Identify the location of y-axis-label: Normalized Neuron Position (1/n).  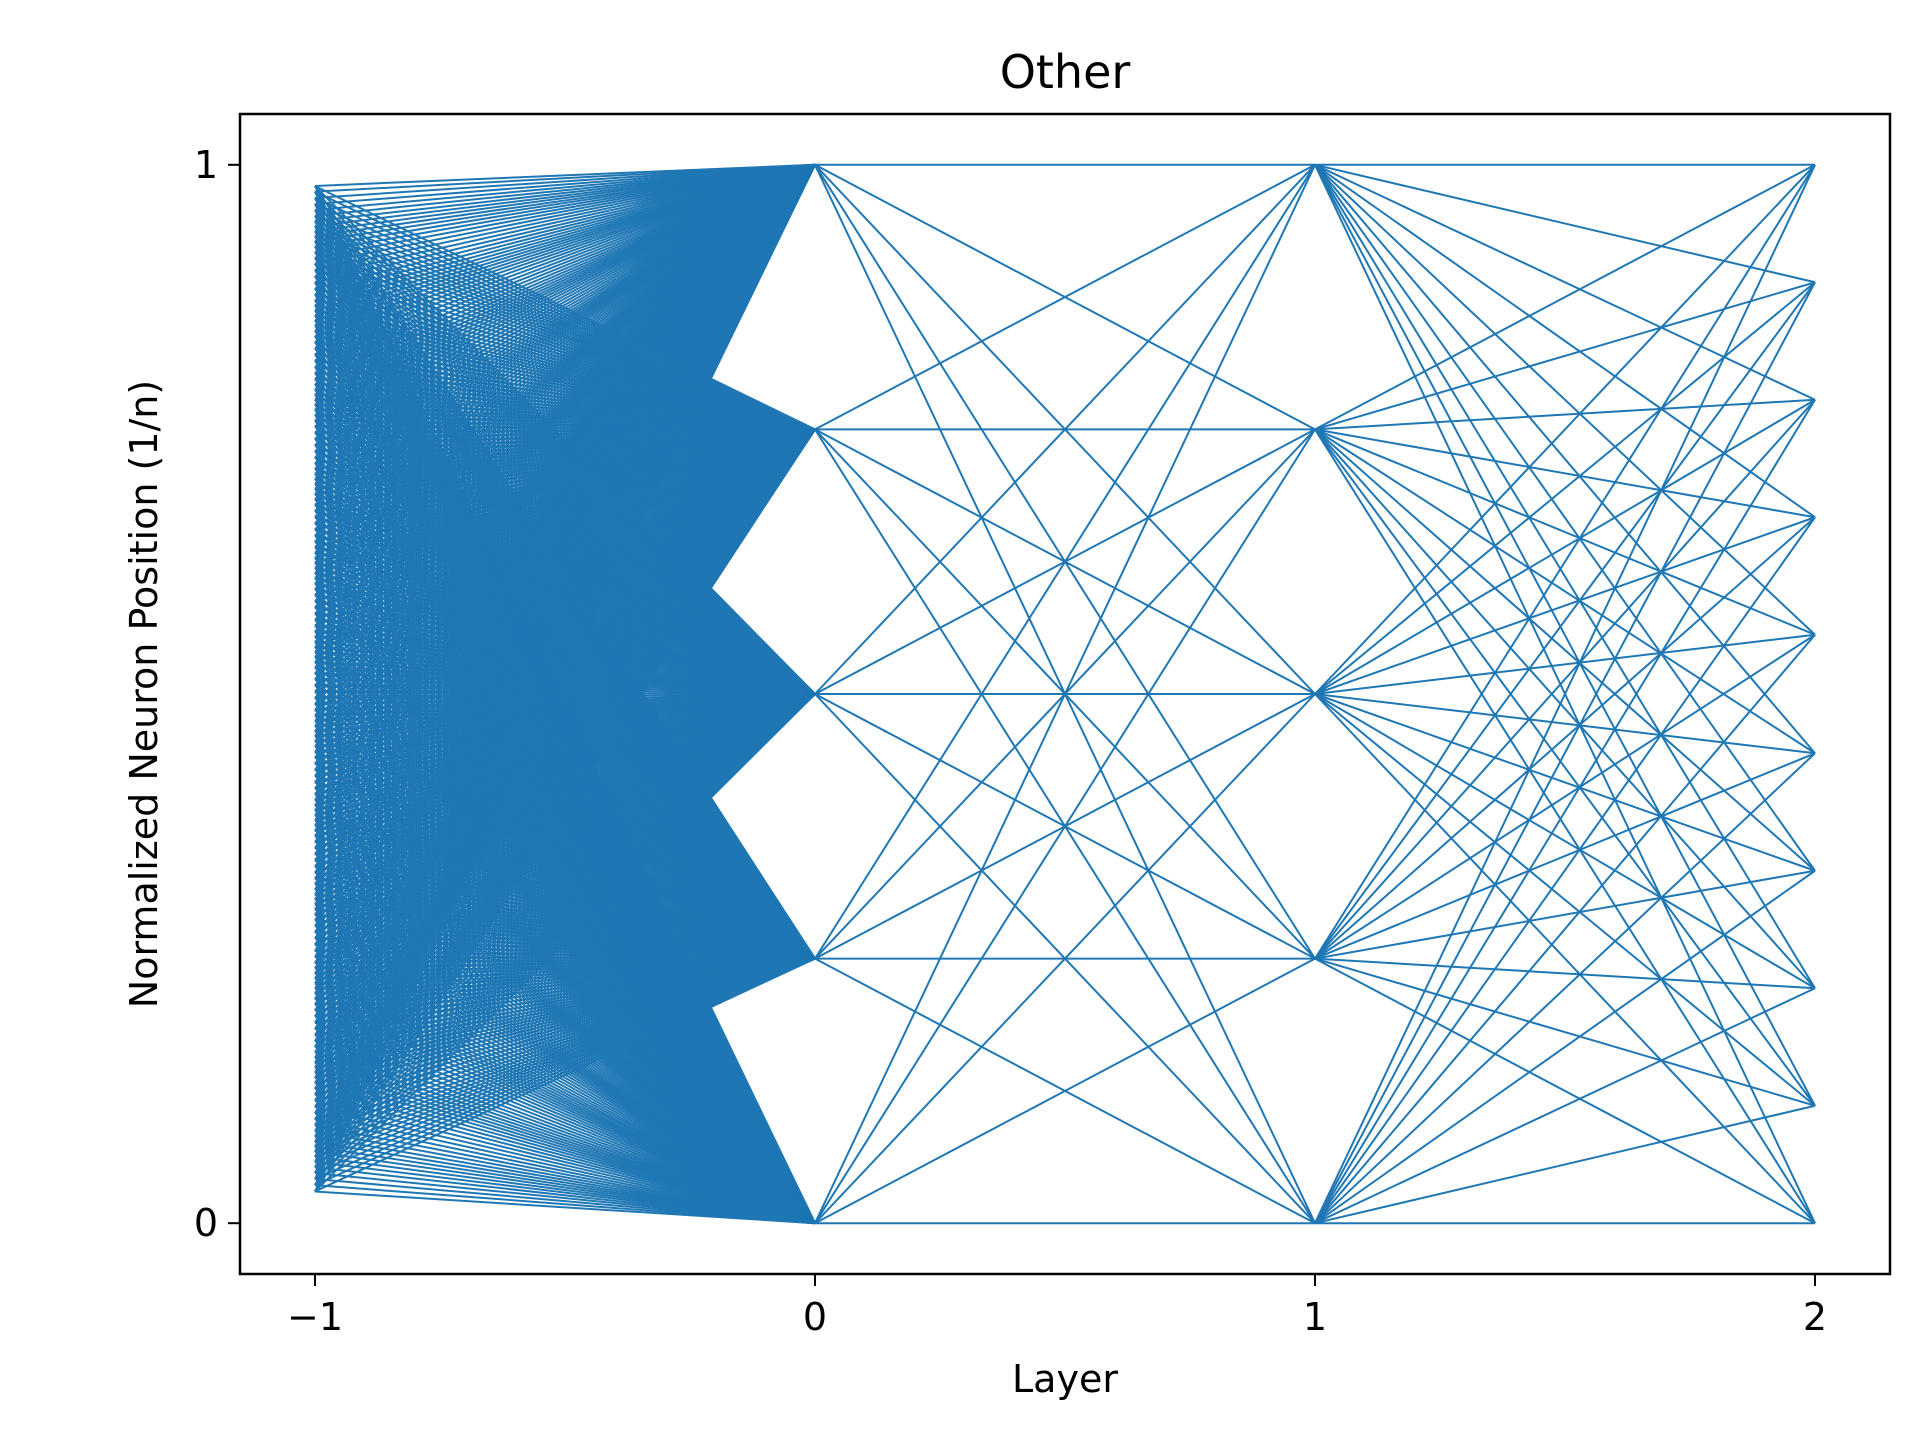
(144, 694).